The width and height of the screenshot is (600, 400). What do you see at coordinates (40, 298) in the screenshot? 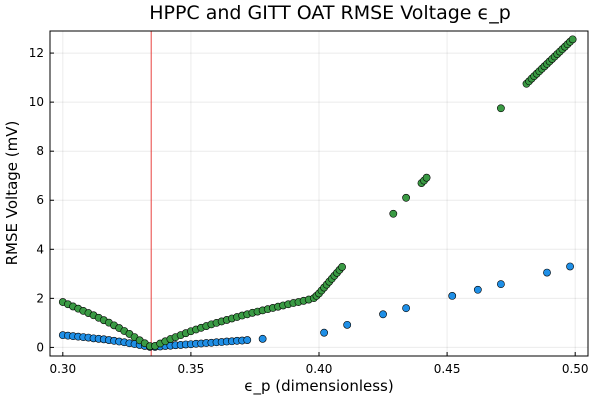
I see `y-tick-label: 2` at bounding box center [40, 298].